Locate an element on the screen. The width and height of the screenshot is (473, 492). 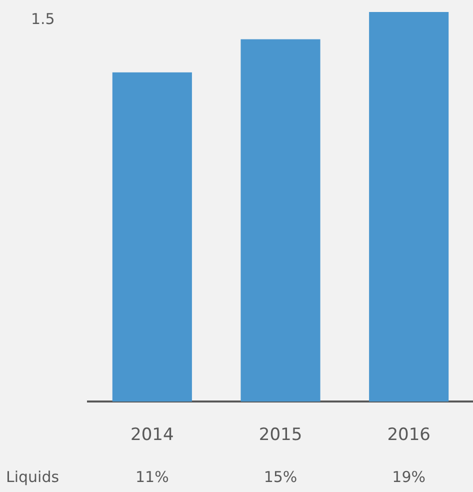
x-tick-label: 2015 is located at coordinates (280, 435).